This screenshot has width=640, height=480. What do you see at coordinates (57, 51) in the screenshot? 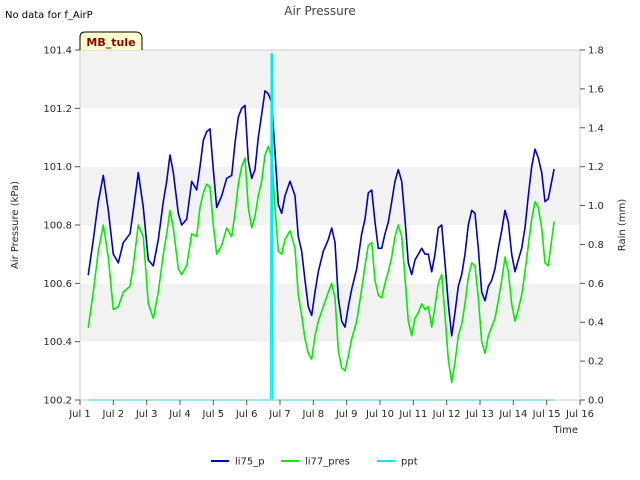
I see `y-tick-label: 101.4` at bounding box center [57, 51].